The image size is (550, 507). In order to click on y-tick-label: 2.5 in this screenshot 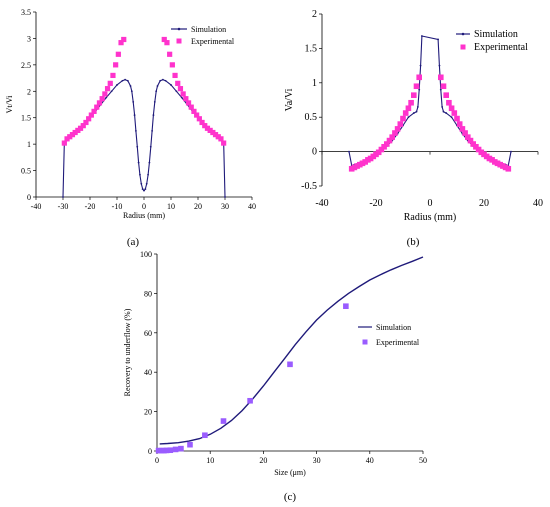, I will do `click(26, 65)`.